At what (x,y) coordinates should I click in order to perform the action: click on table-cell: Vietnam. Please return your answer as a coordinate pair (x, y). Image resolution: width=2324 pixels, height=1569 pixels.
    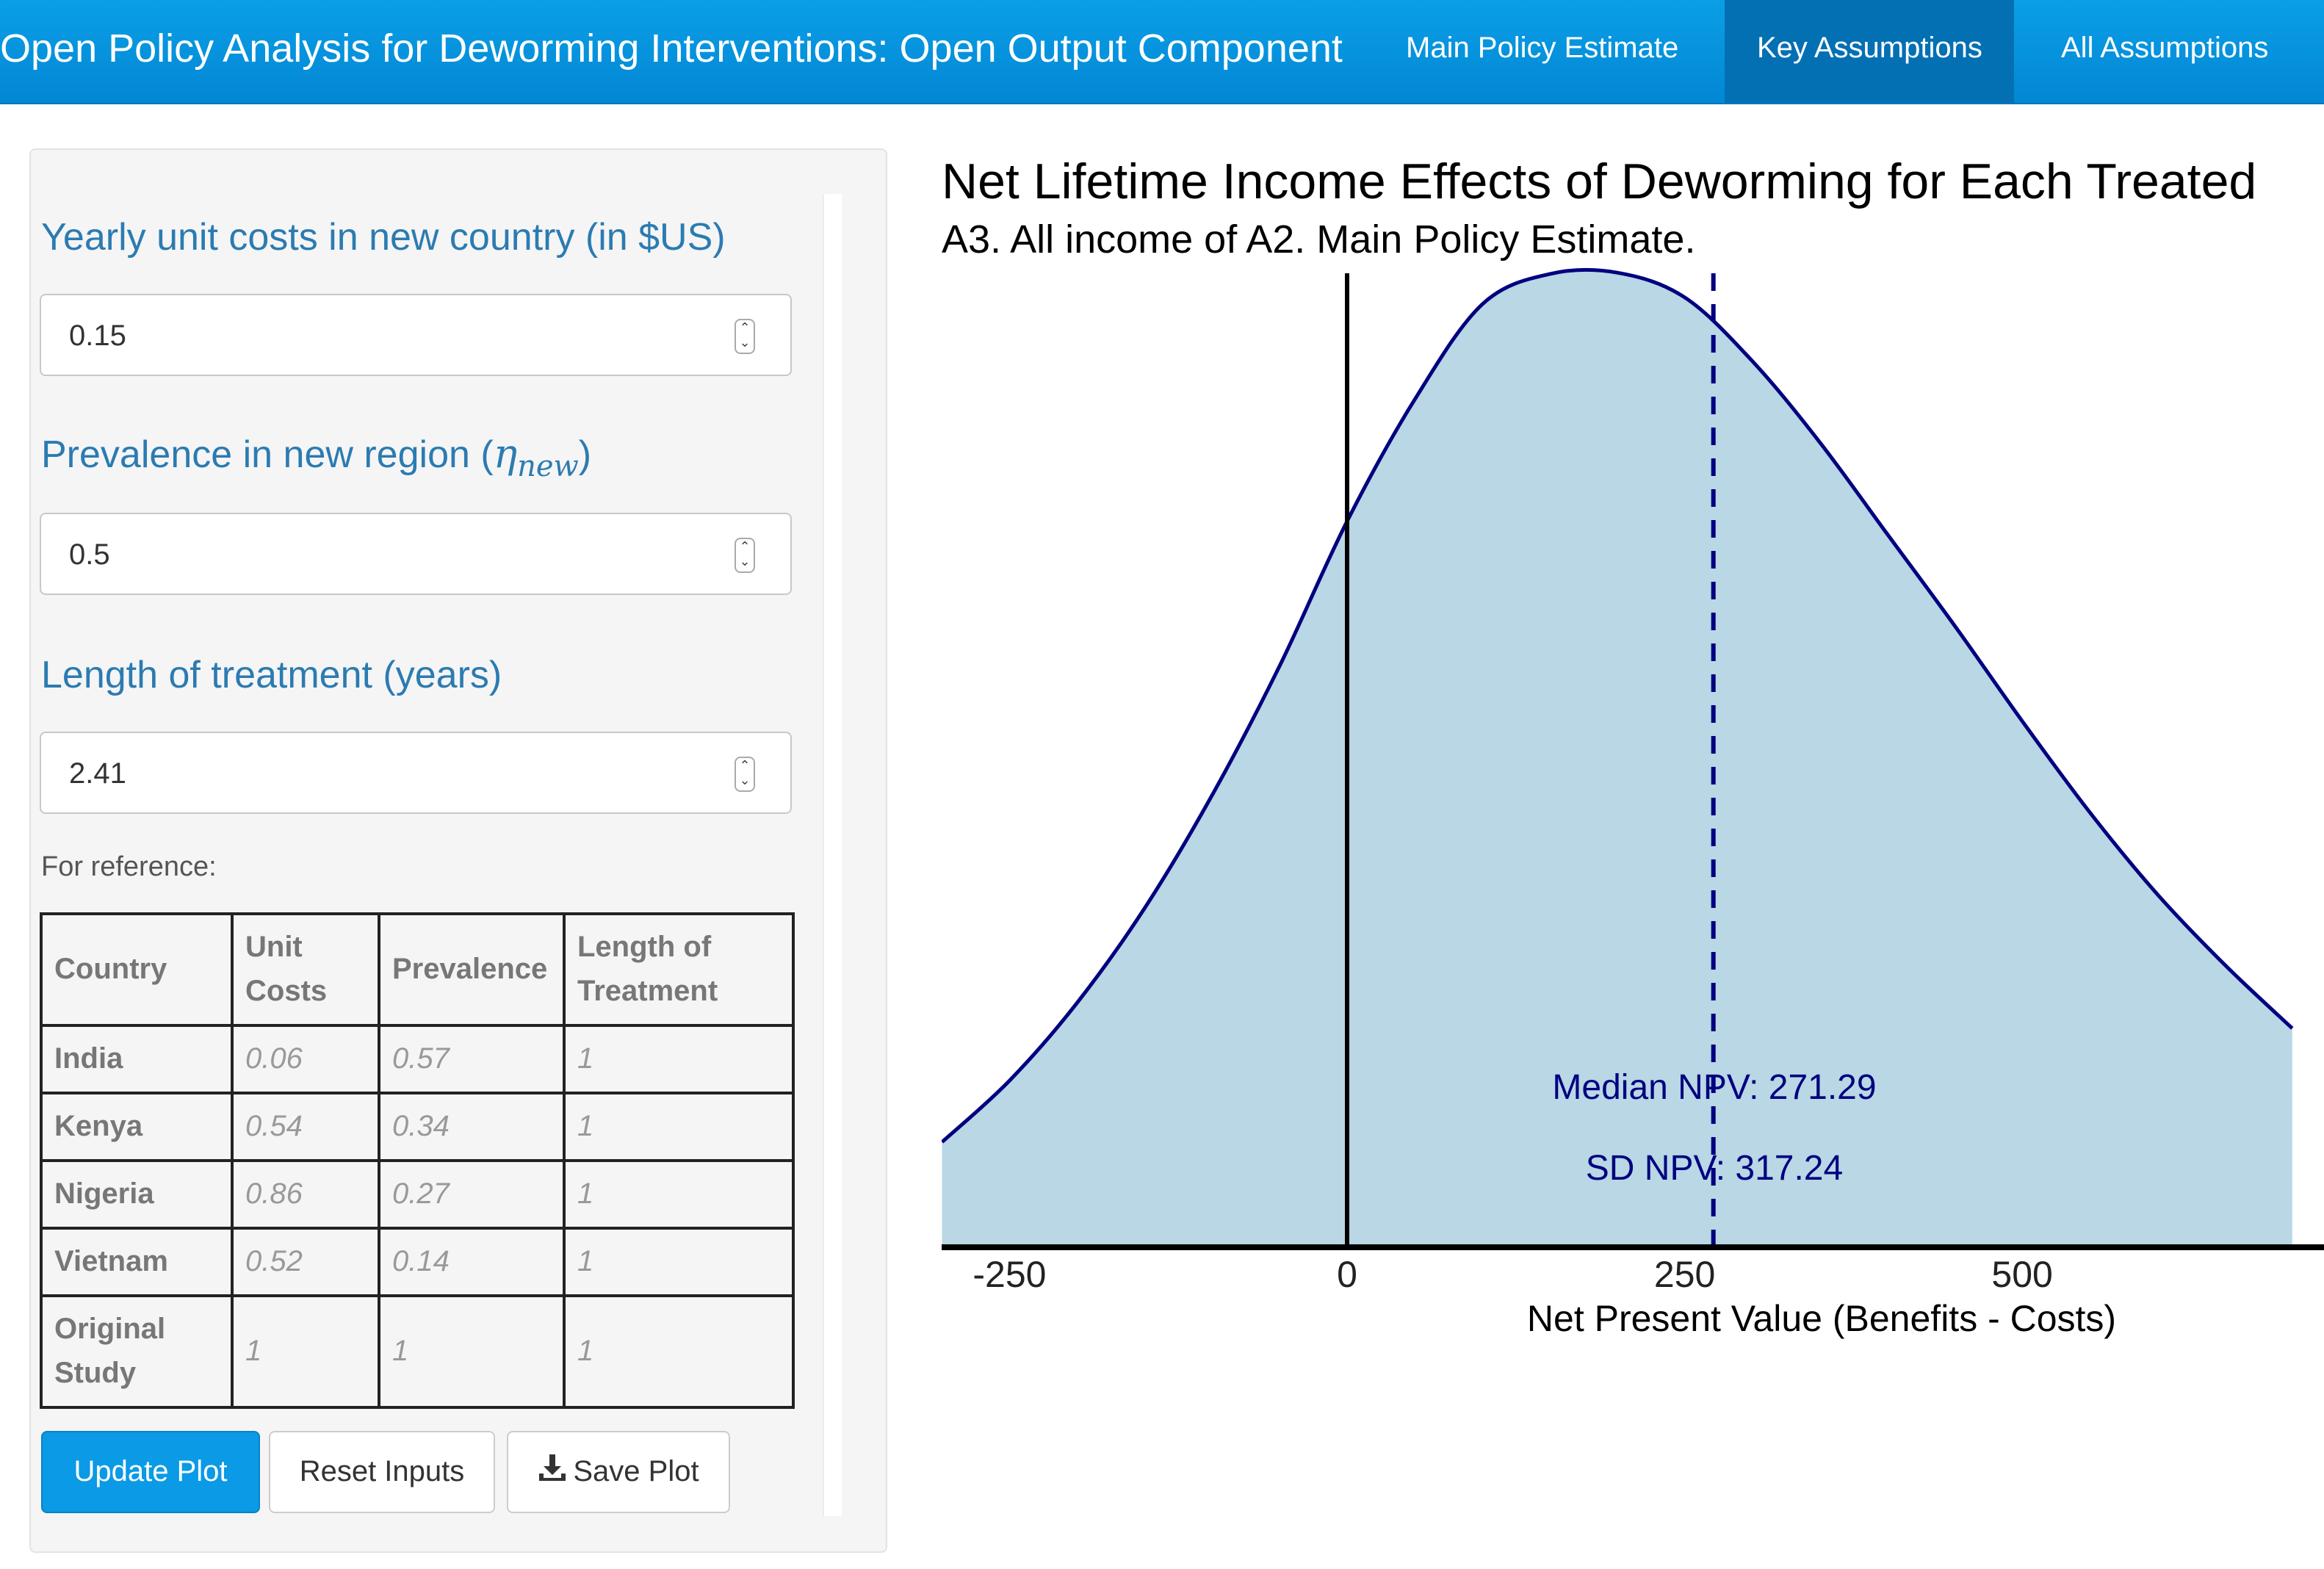
    Looking at the image, I should click on (137, 1262).